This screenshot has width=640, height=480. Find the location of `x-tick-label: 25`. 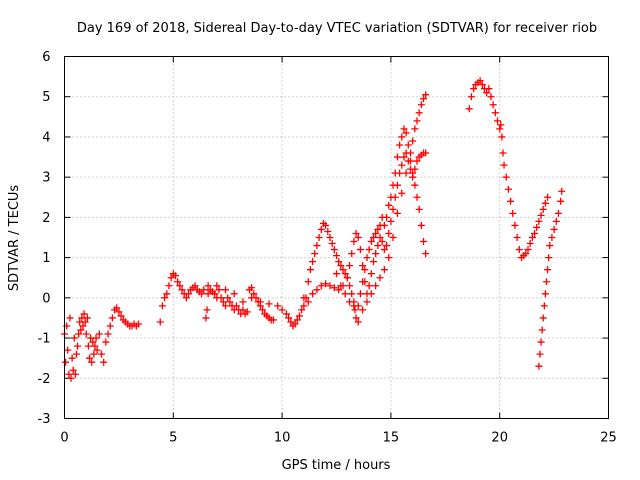

x-tick-label: 25 is located at coordinates (608, 438).